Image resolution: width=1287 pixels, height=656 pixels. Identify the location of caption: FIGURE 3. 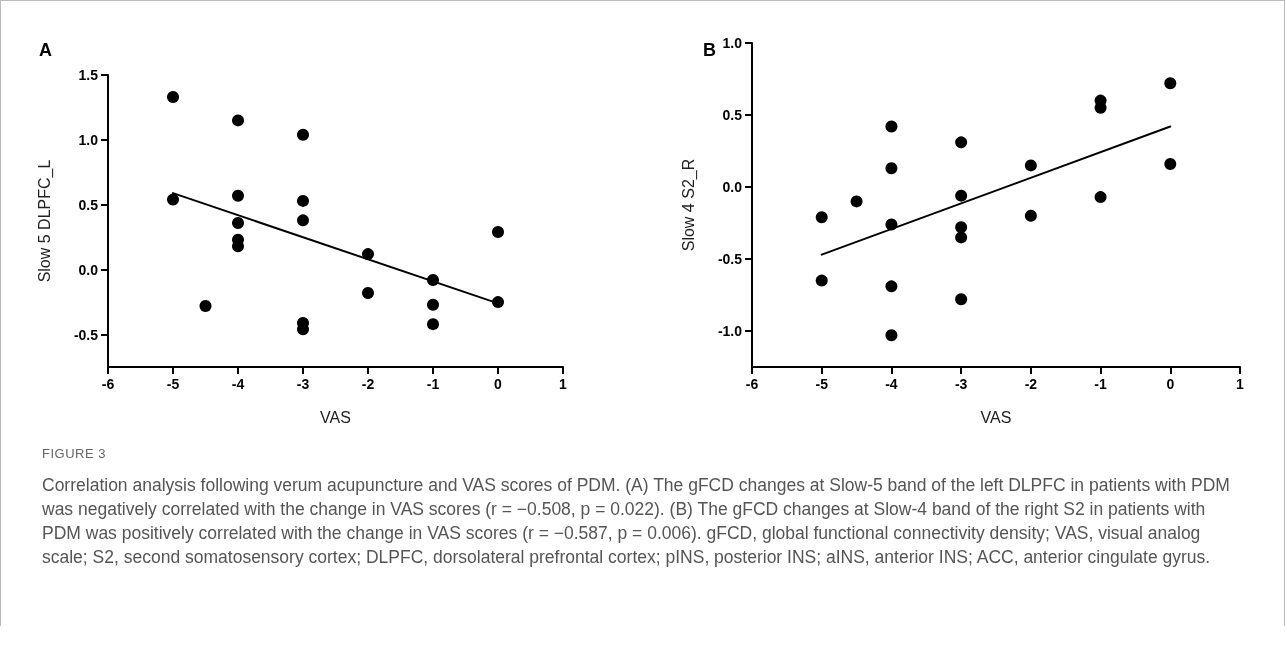
(74, 453).